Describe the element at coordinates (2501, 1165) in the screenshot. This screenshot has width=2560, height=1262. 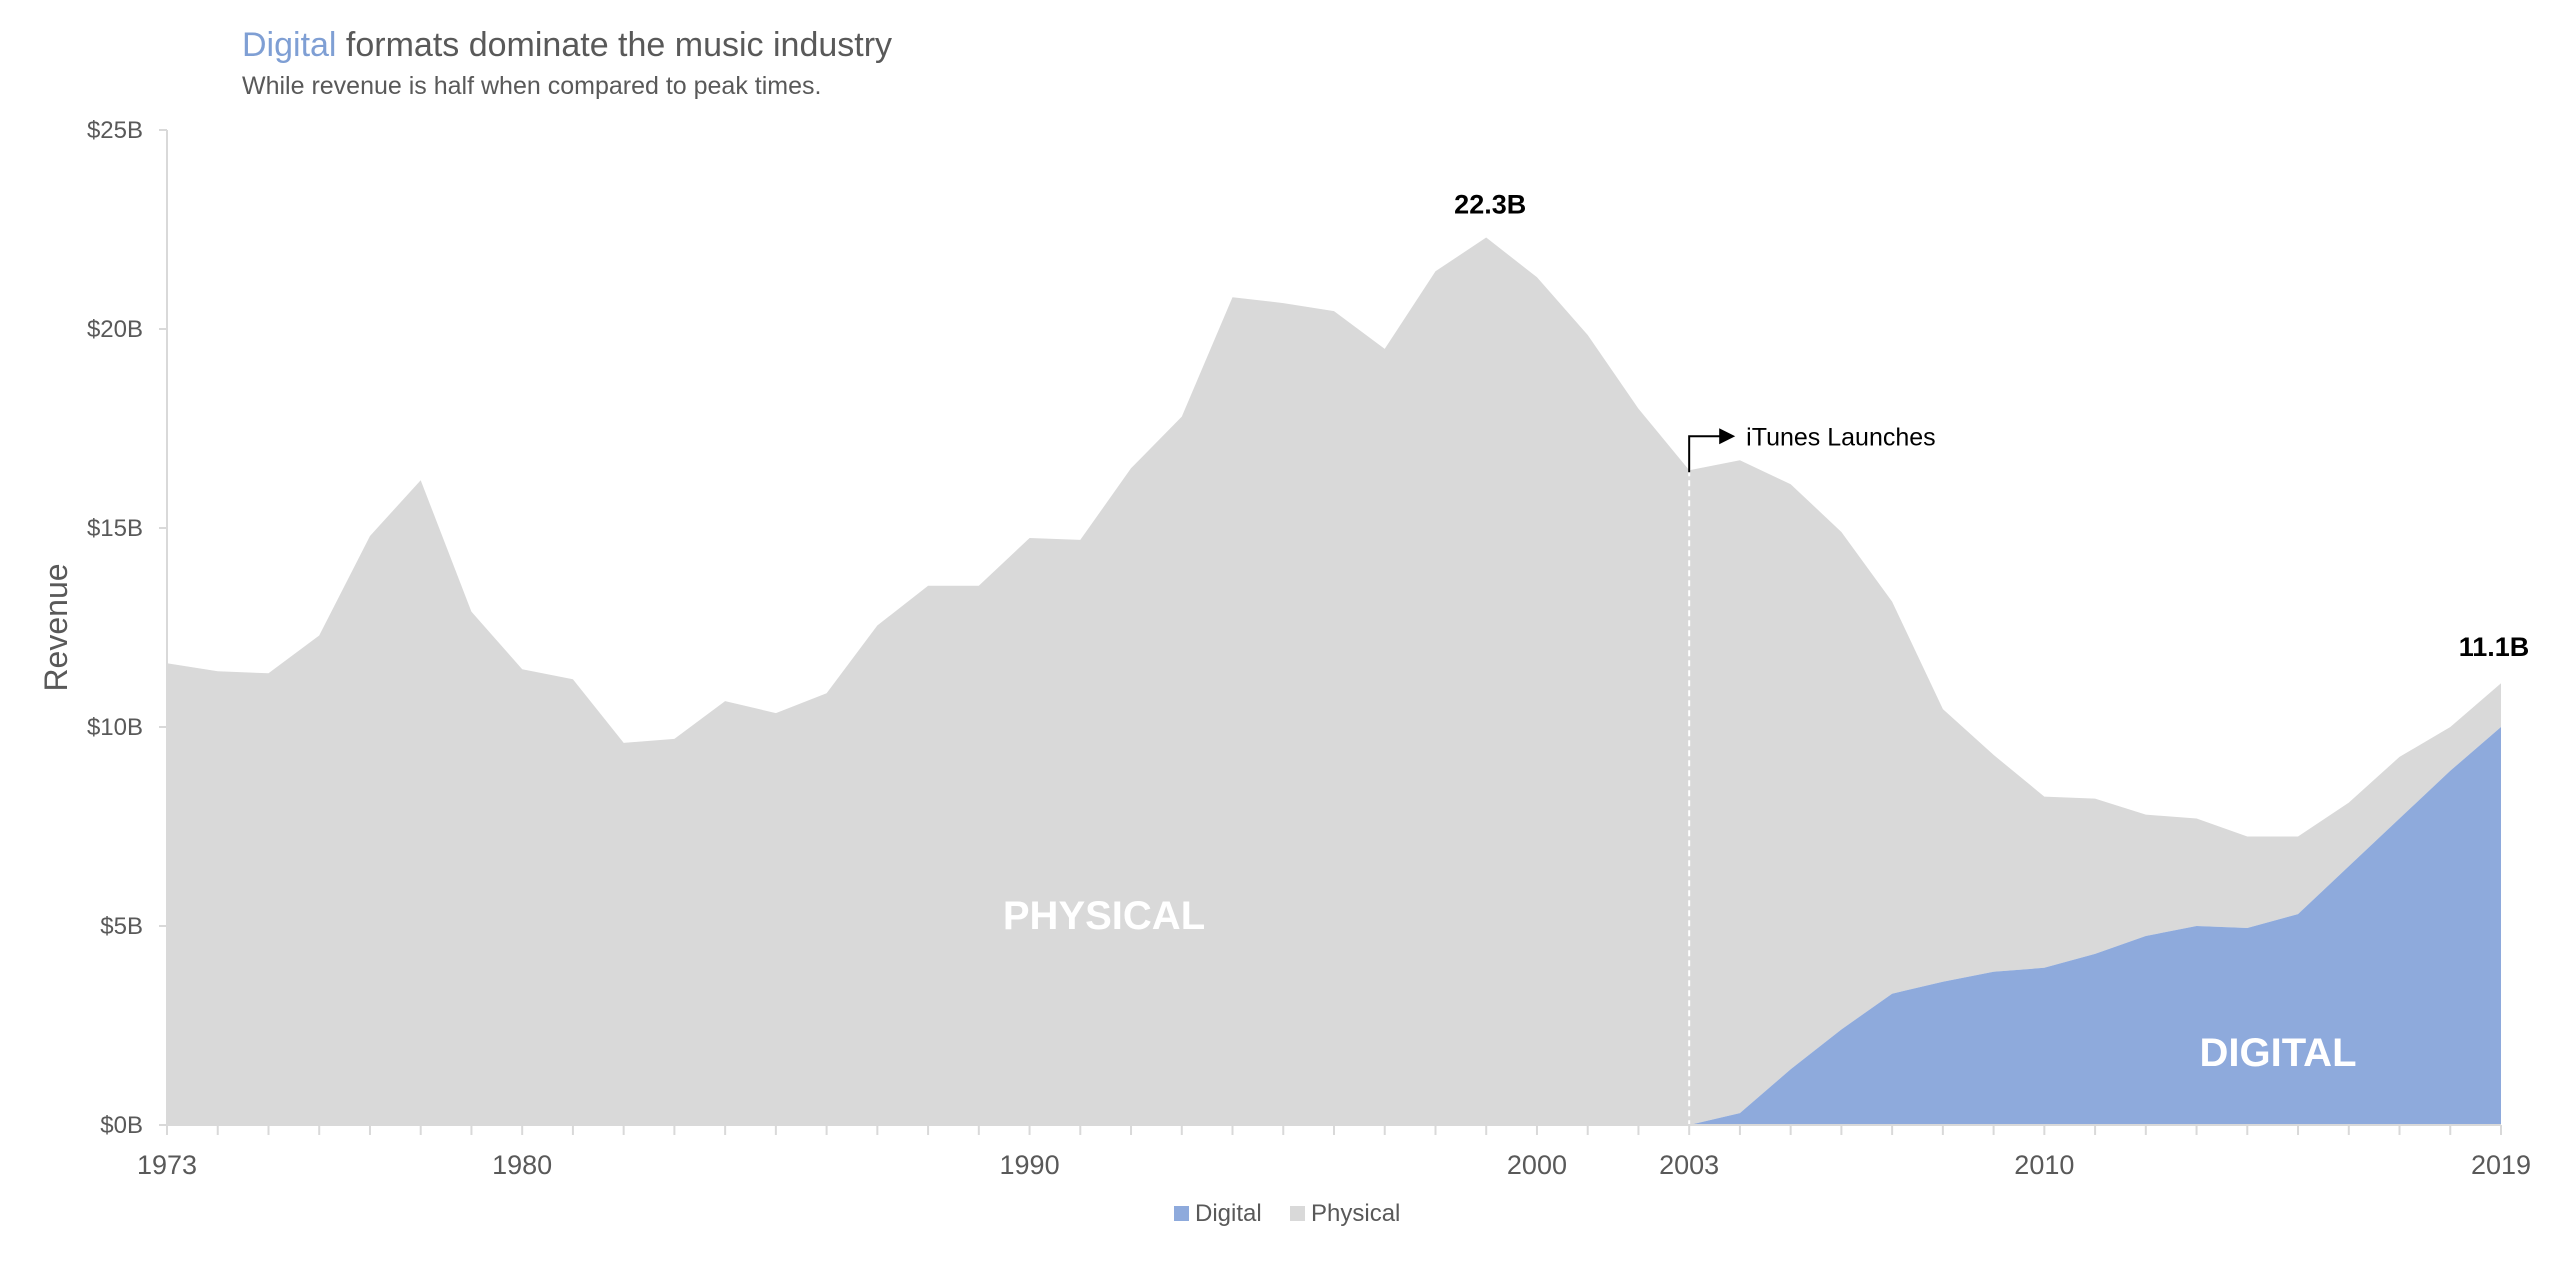
I see `x-tick-label: 2019` at that location.